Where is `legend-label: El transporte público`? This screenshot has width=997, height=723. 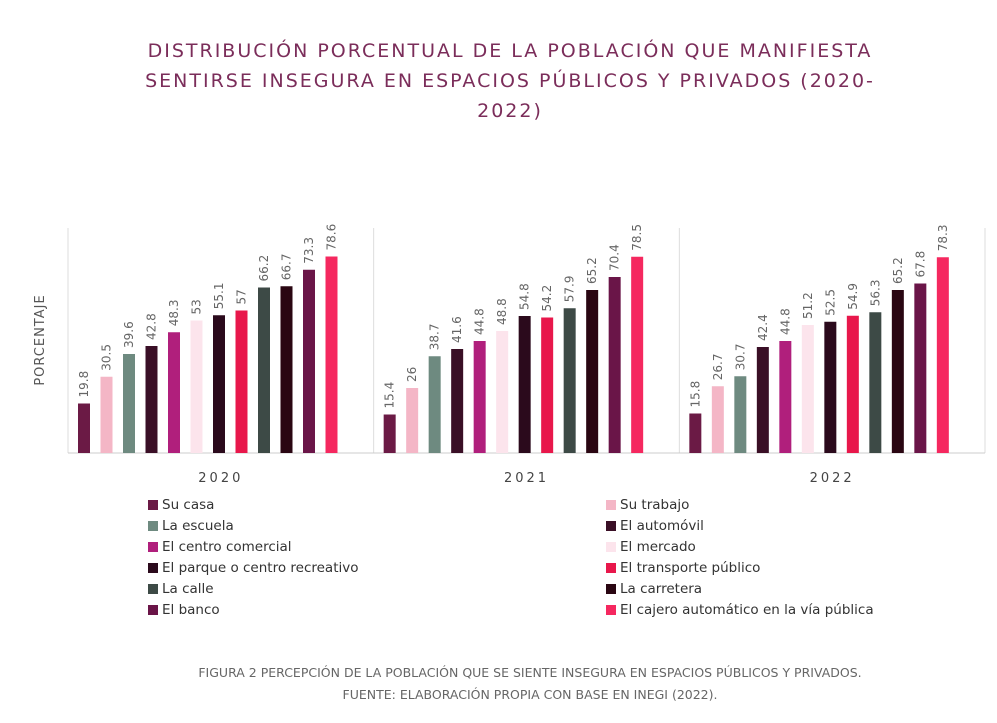
legend-label: El transporte público is located at coordinates (690, 567).